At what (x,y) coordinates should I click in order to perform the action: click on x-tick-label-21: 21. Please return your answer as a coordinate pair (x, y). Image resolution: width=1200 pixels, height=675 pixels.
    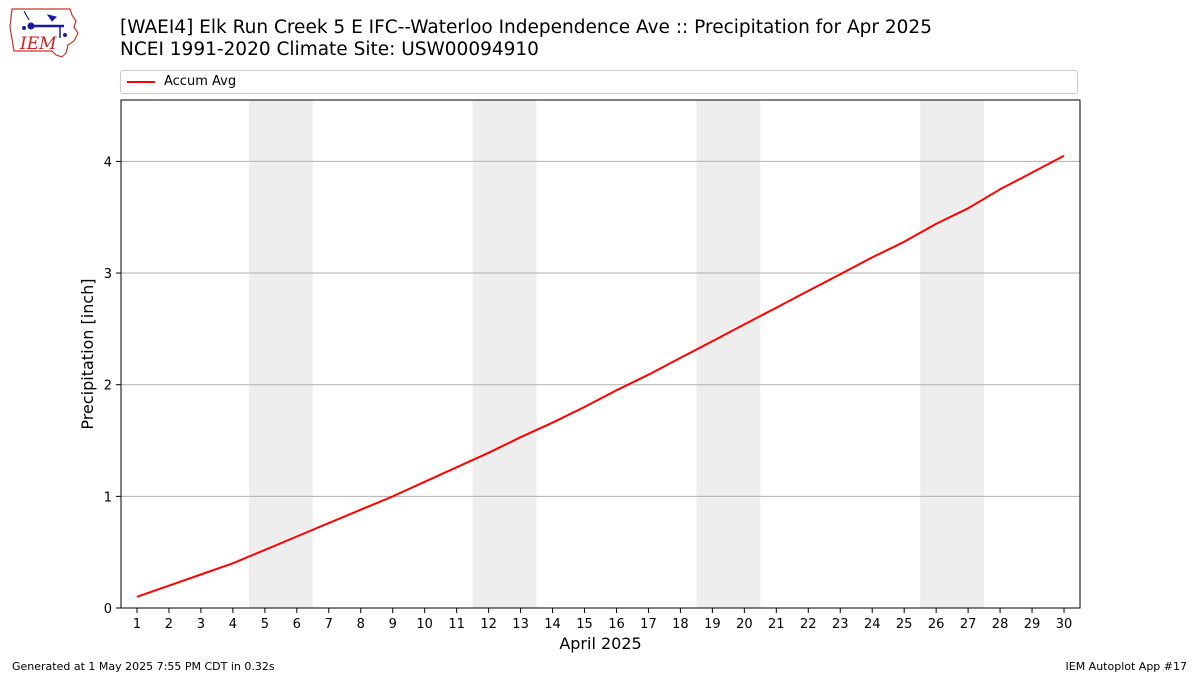
    Looking at the image, I should click on (776, 624).